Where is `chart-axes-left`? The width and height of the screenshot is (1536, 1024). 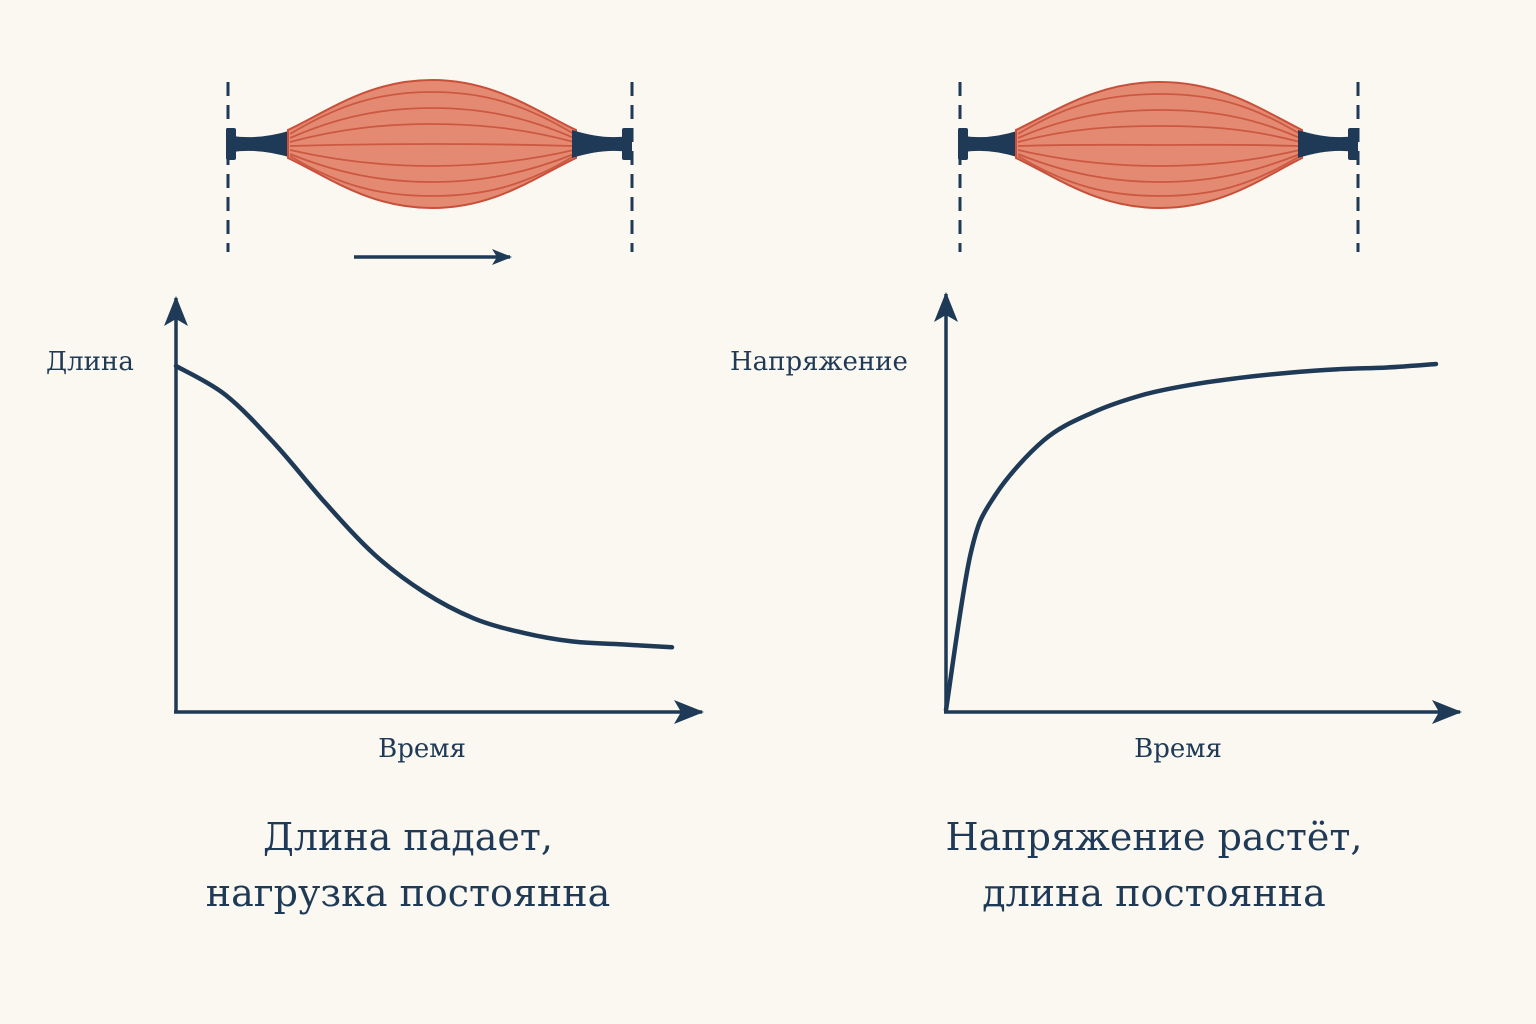 chart-axes-left is located at coordinates (434, 510).